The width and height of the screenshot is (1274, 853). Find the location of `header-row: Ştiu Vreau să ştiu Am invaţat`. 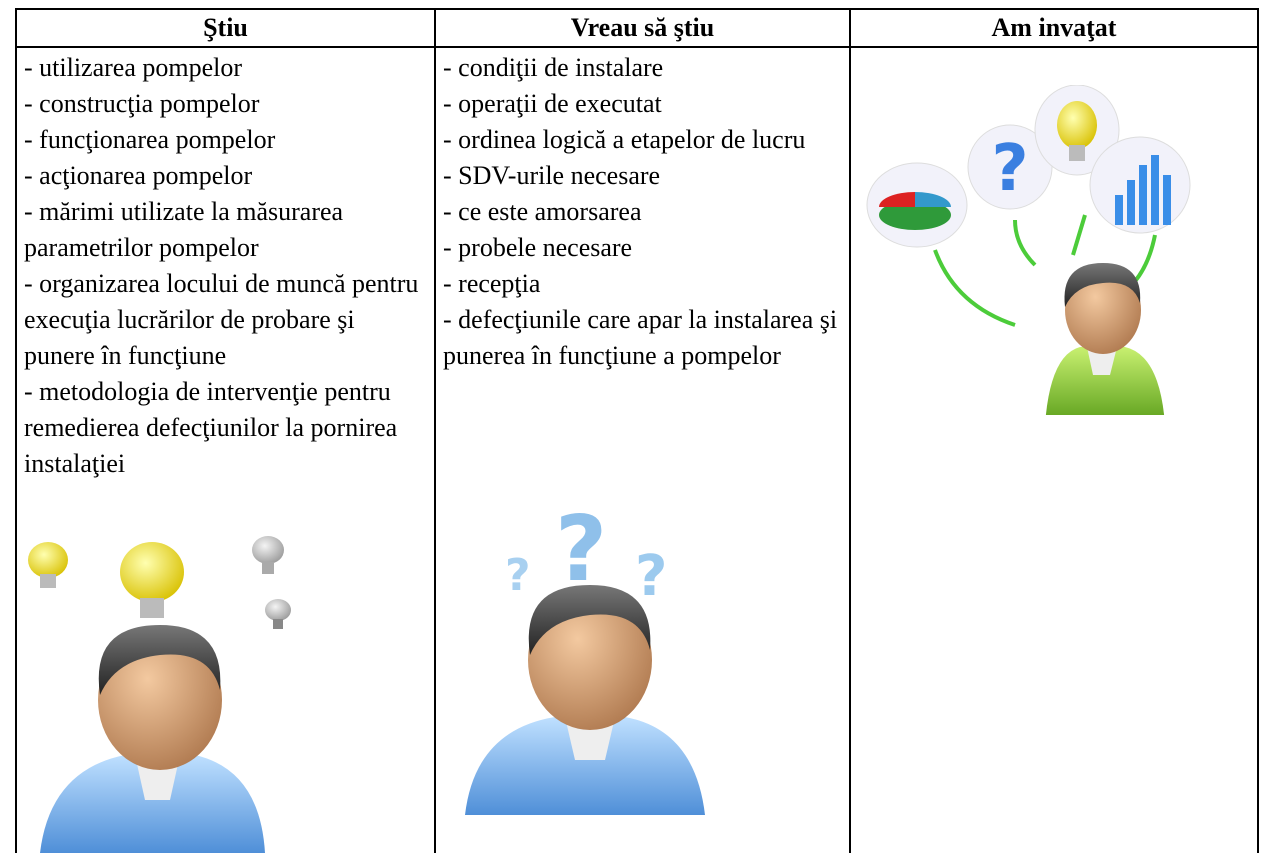

header-row: Ştiu Vreau să ştiu Am invaţat is located at coordinates (637, 28).